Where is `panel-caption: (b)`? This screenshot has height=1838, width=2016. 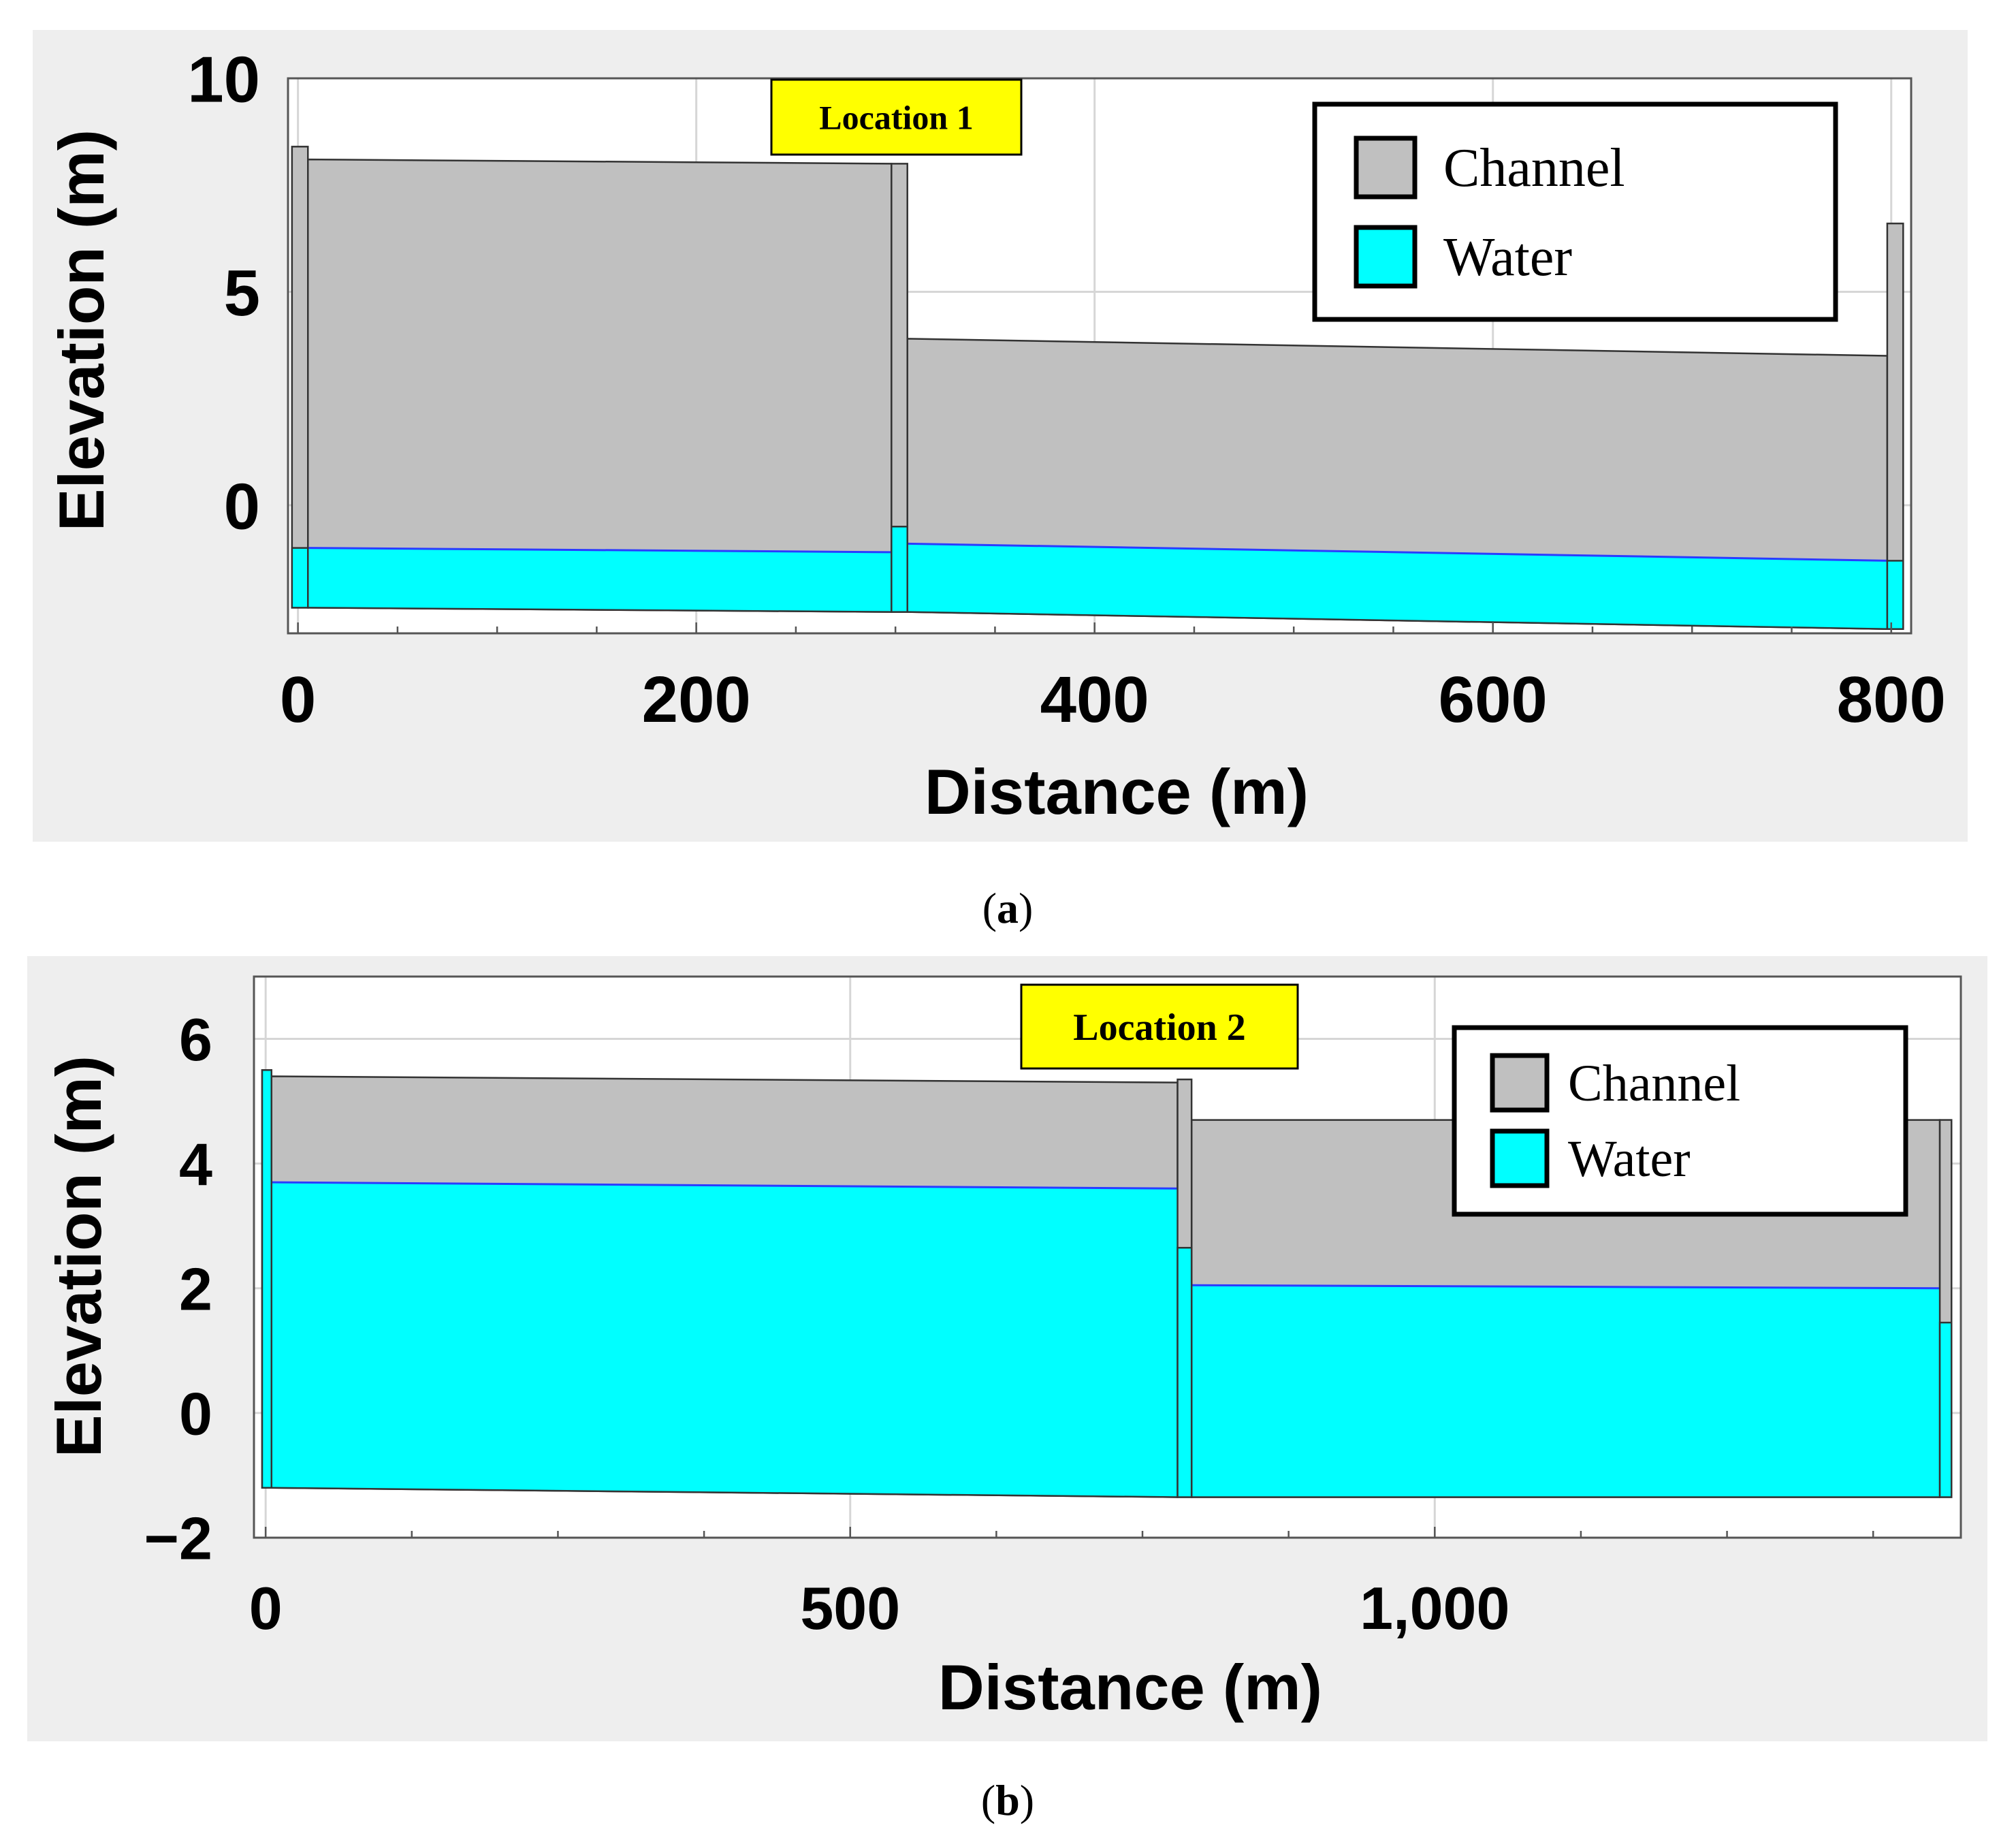
panel-caption: (b) is located at coordinates (1007, 1800).